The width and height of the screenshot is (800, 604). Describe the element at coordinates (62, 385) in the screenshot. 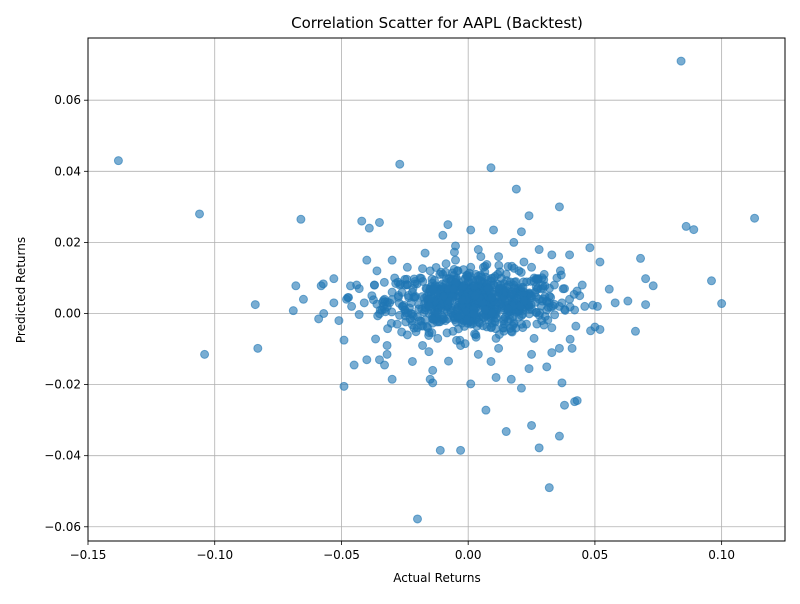

I see `y-tick-label: −0.02` at that location.